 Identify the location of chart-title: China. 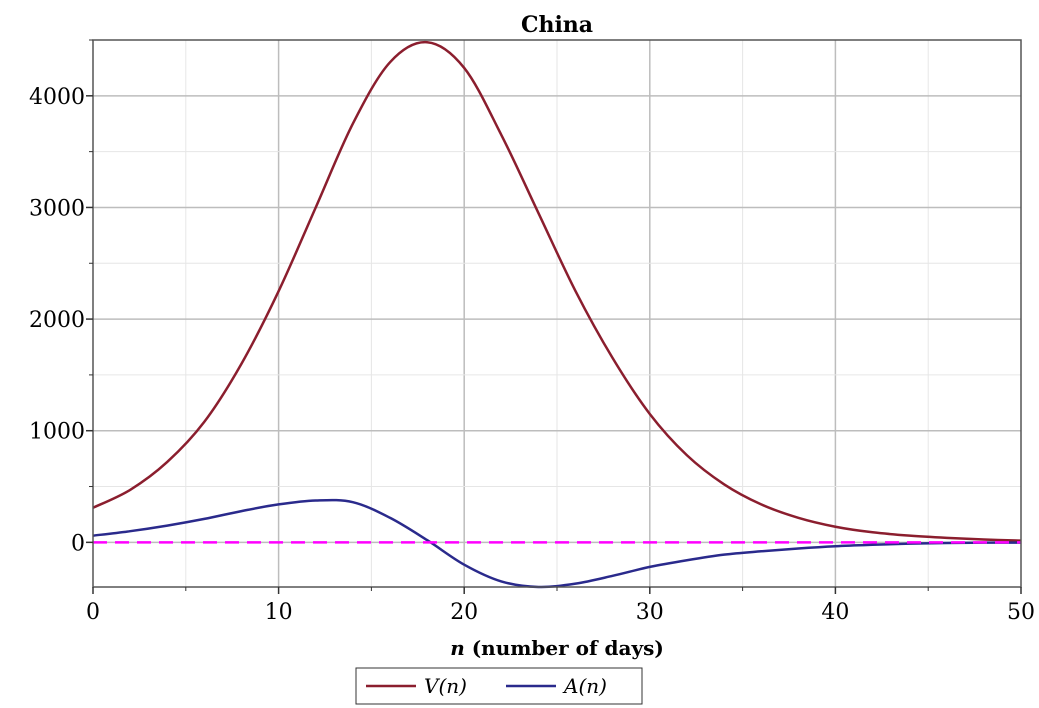
(557, 25).